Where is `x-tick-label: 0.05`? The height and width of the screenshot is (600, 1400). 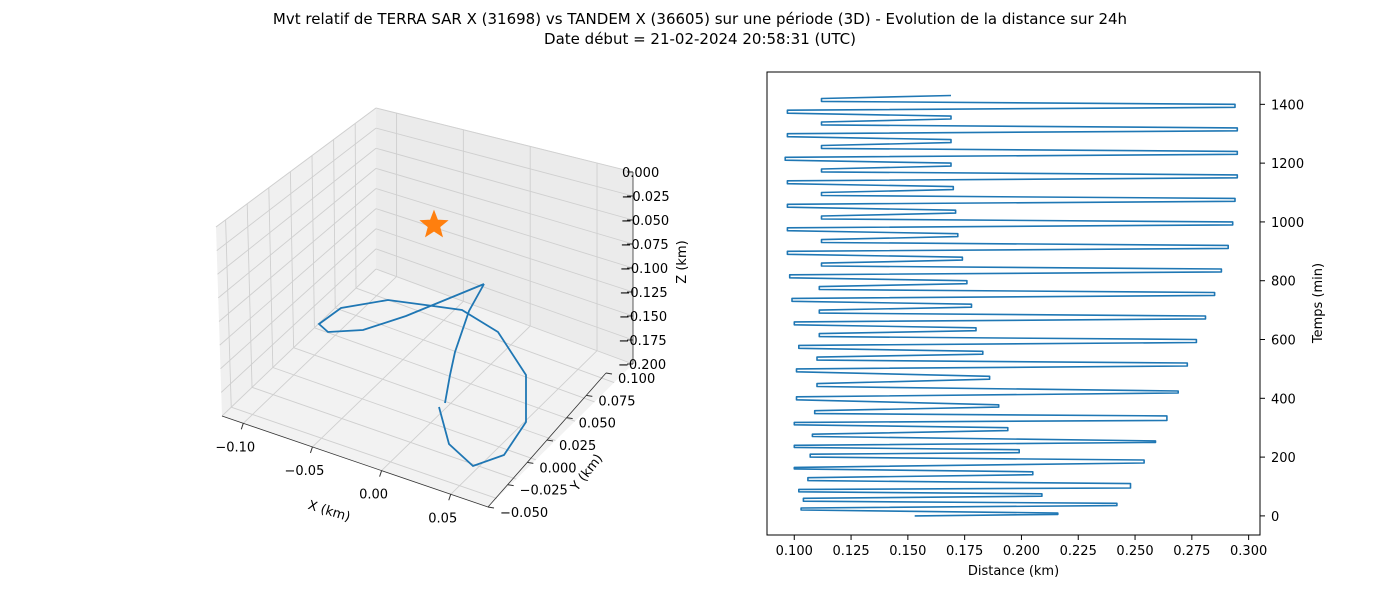 x-tick-label: 0.05 is located at coordinates (442, 518).